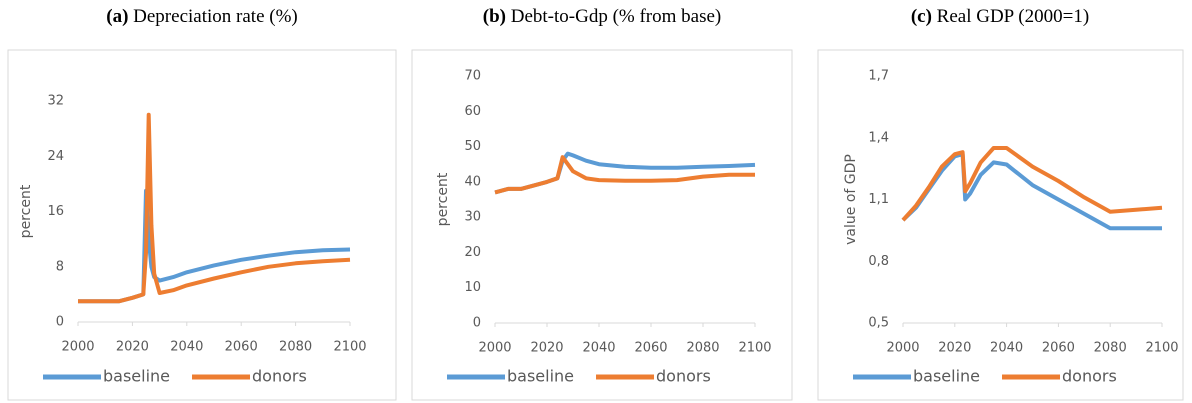  Describe the element at coordinates (616, 16) in the screenshot. I see `panel-title-text: Debt-to-Gdp (% from base)` at that location.